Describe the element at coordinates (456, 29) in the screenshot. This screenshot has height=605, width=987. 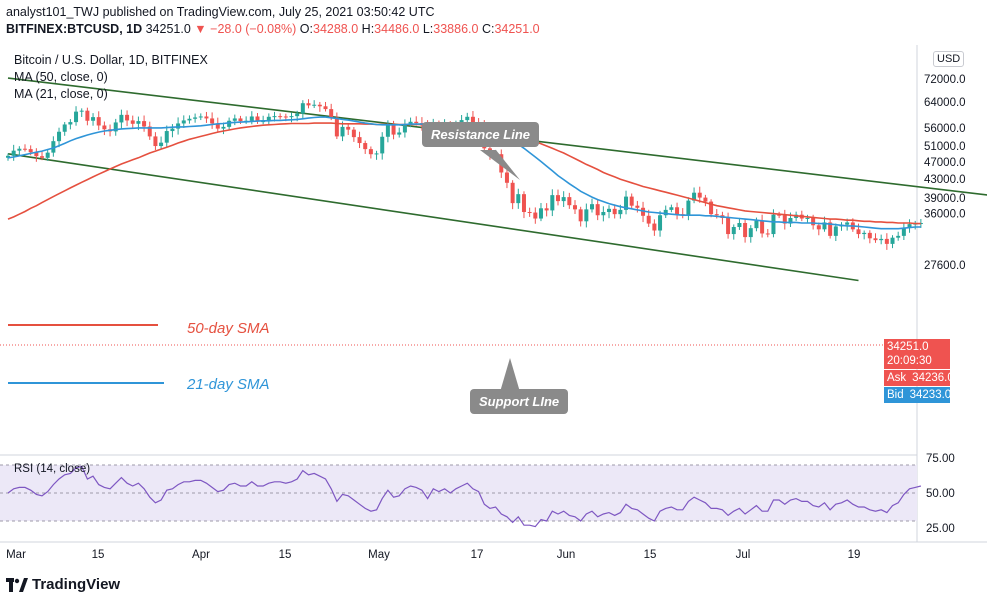
I see `low-value: 33886.0` at that location.